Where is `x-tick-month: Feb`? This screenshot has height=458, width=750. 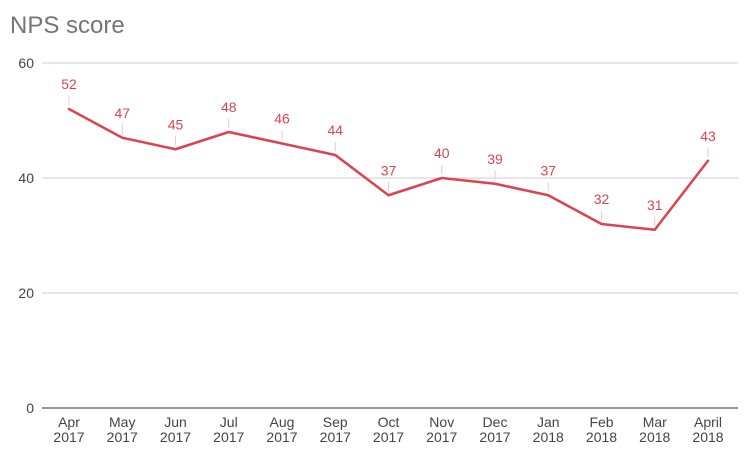 x-tick-month: Feb is located at coordinates (601, 422).